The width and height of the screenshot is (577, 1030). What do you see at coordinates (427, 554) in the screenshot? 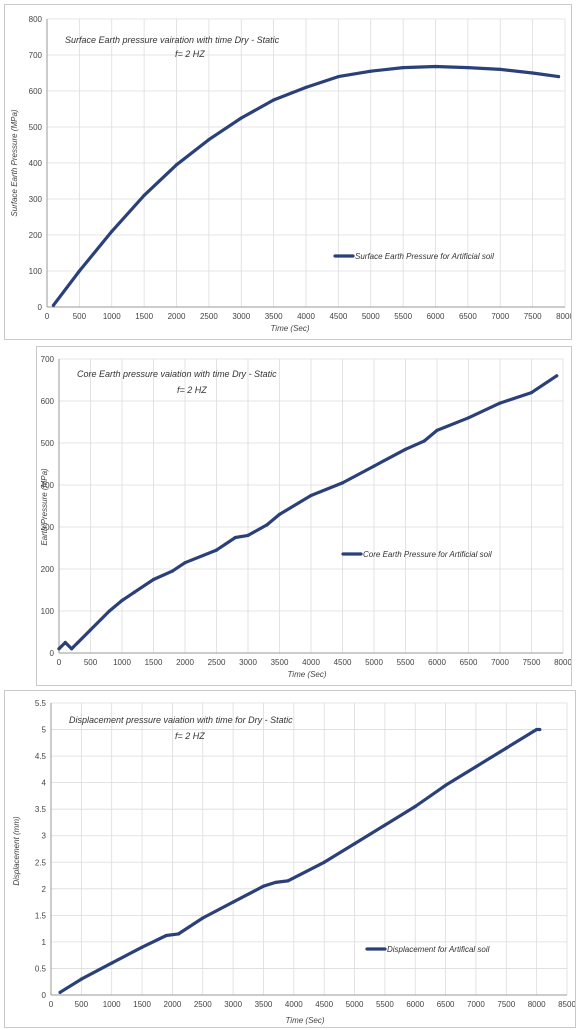
I see `legend-label: Core Earth Pressure for Artificial soil` at bounding box center [427, 554].